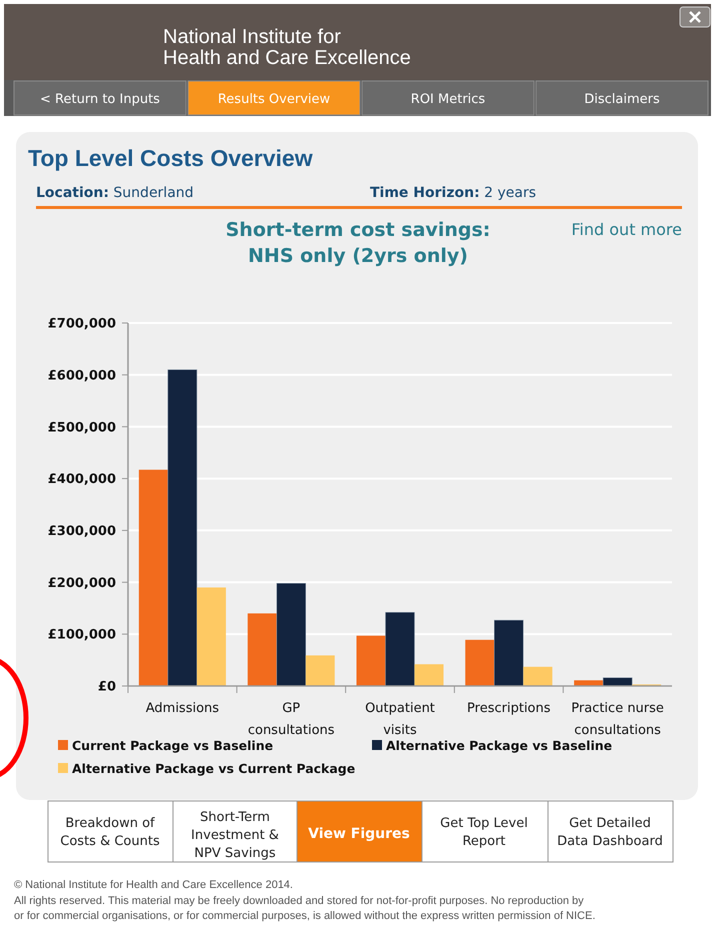  What do you see at coordinates (183, 708) in the screenshot?
I see `x-tick-label: Admissions` at bounding box center [183, 708].